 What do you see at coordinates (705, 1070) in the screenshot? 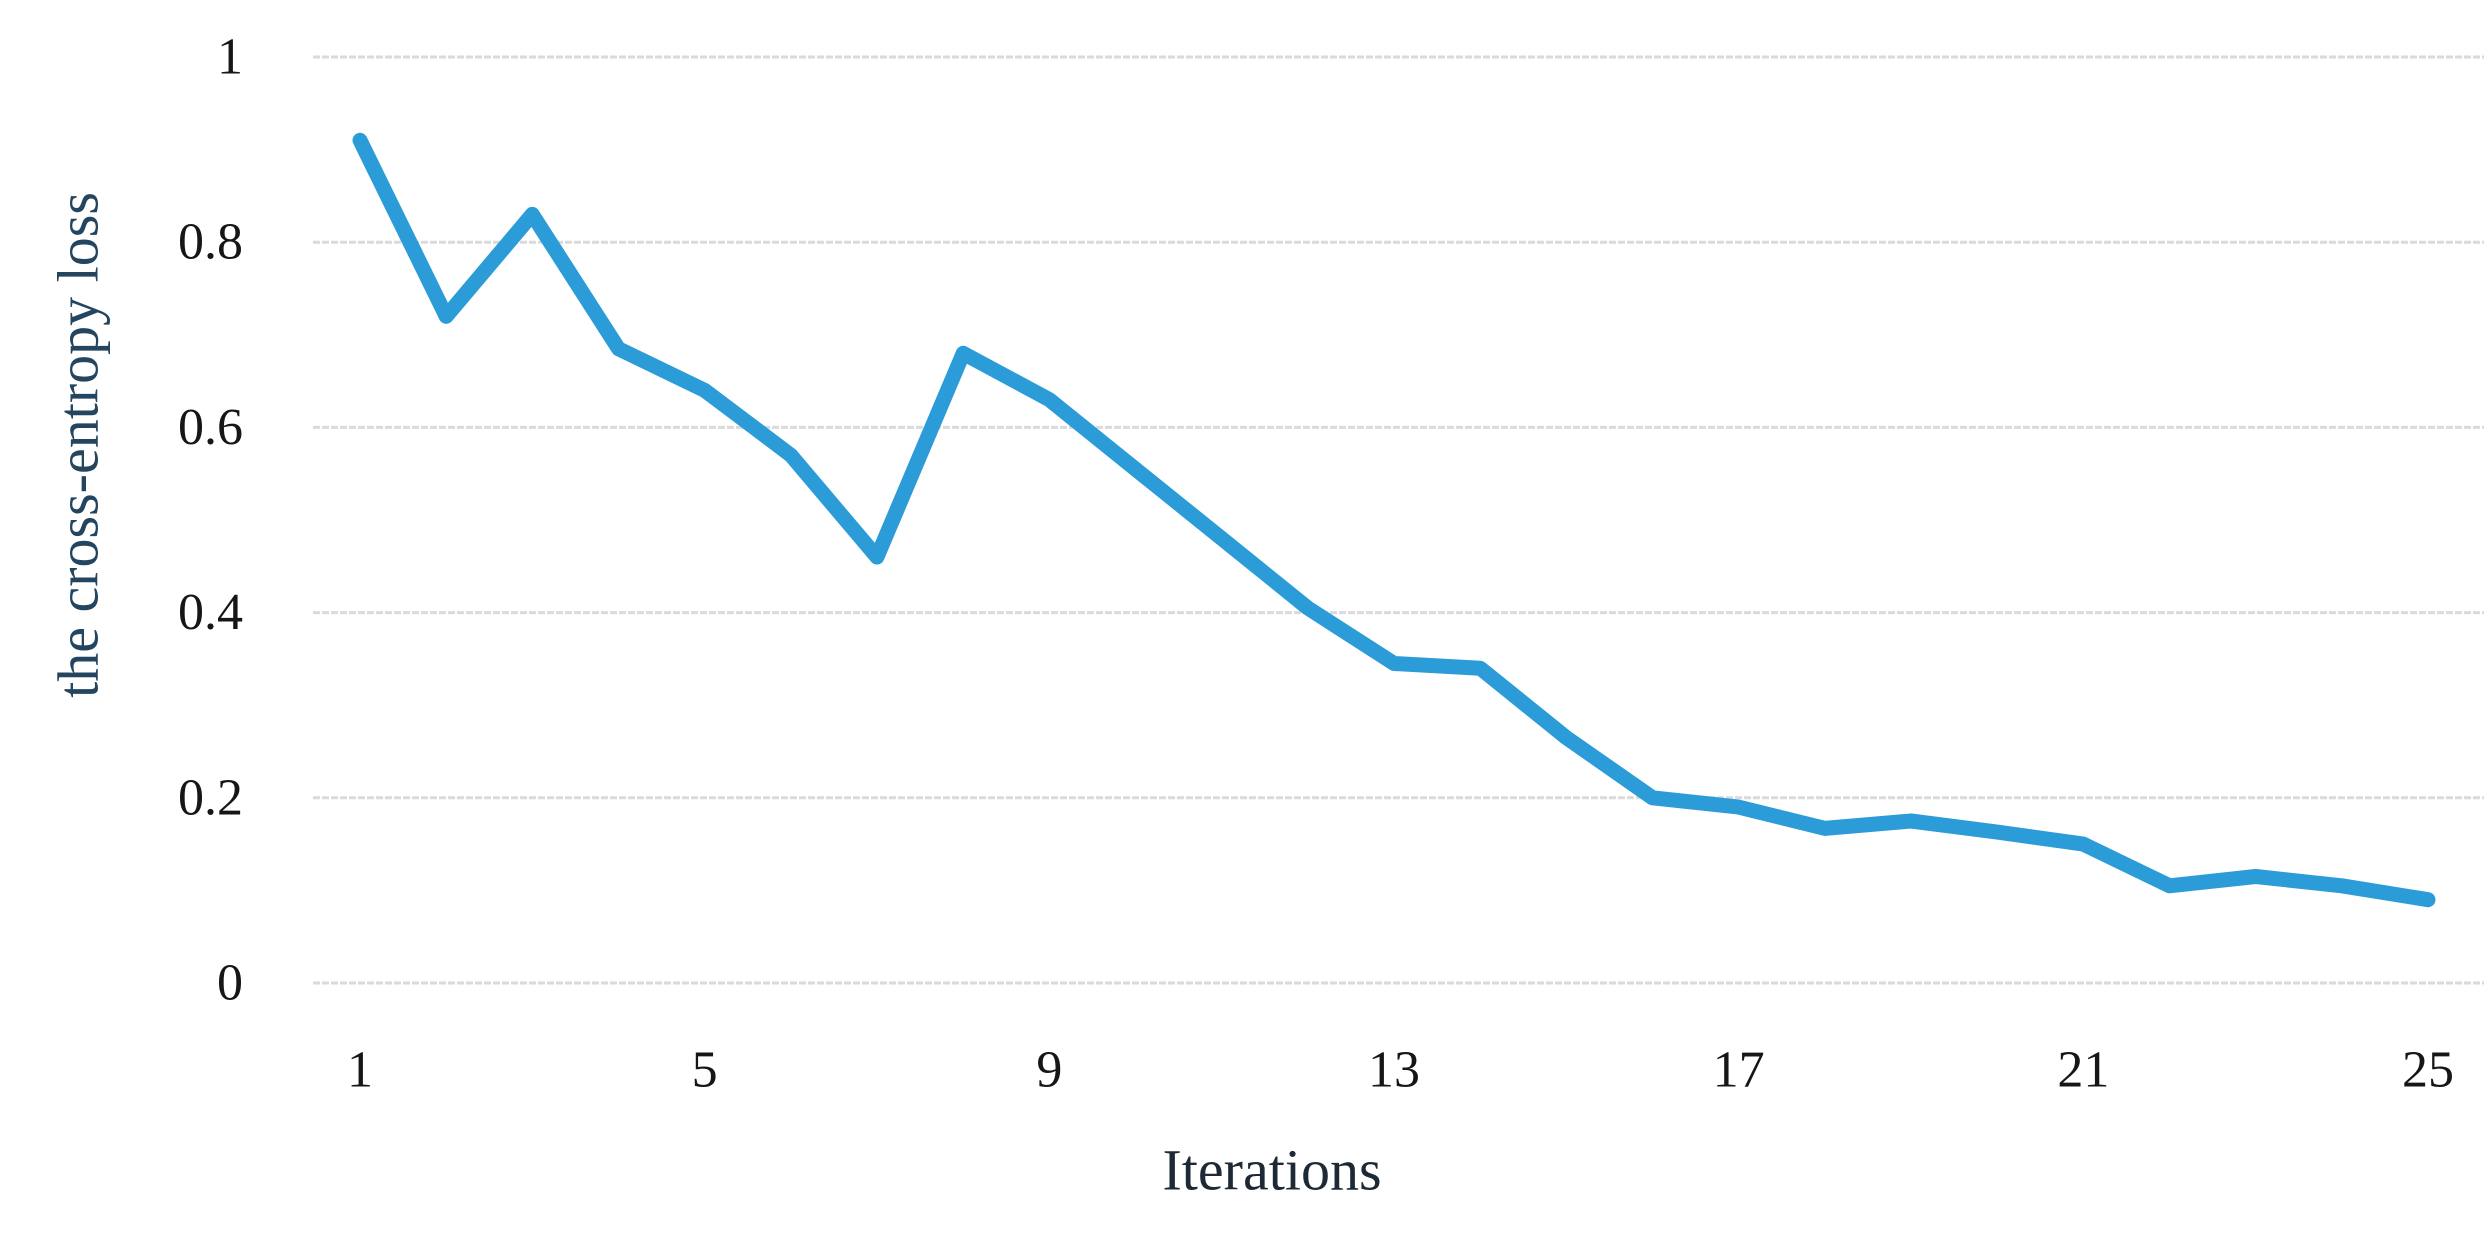
I see `x-tick-label: 5` at bounding box center [705, 1070].